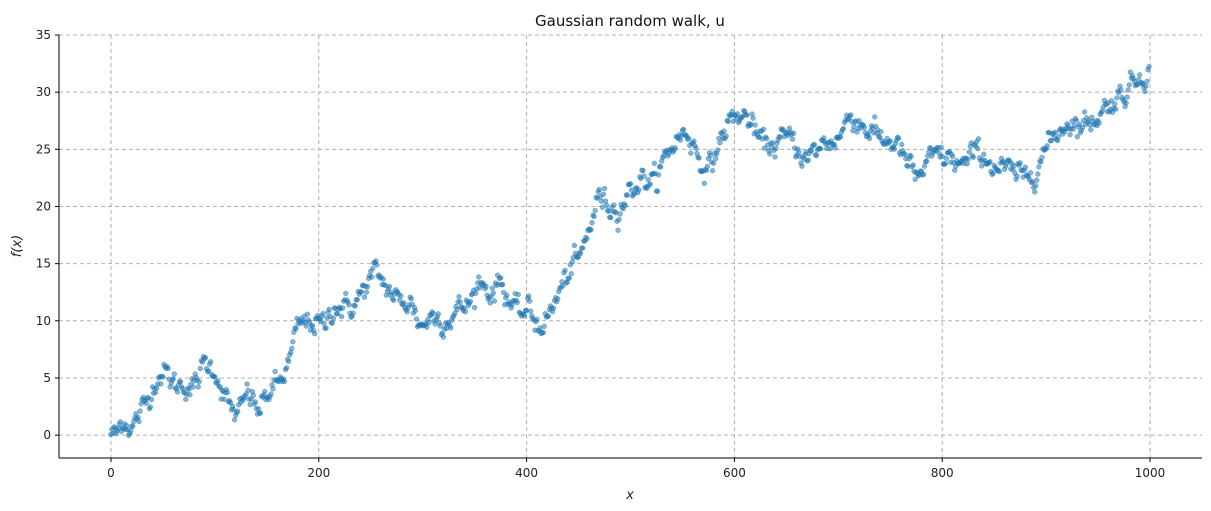 The height and width of the screenshot is (511, 1211). What do you see at coordinates (111, 473) in the screenshot?
I see `x-tick-label: 0` at bounding box center [111, 473].